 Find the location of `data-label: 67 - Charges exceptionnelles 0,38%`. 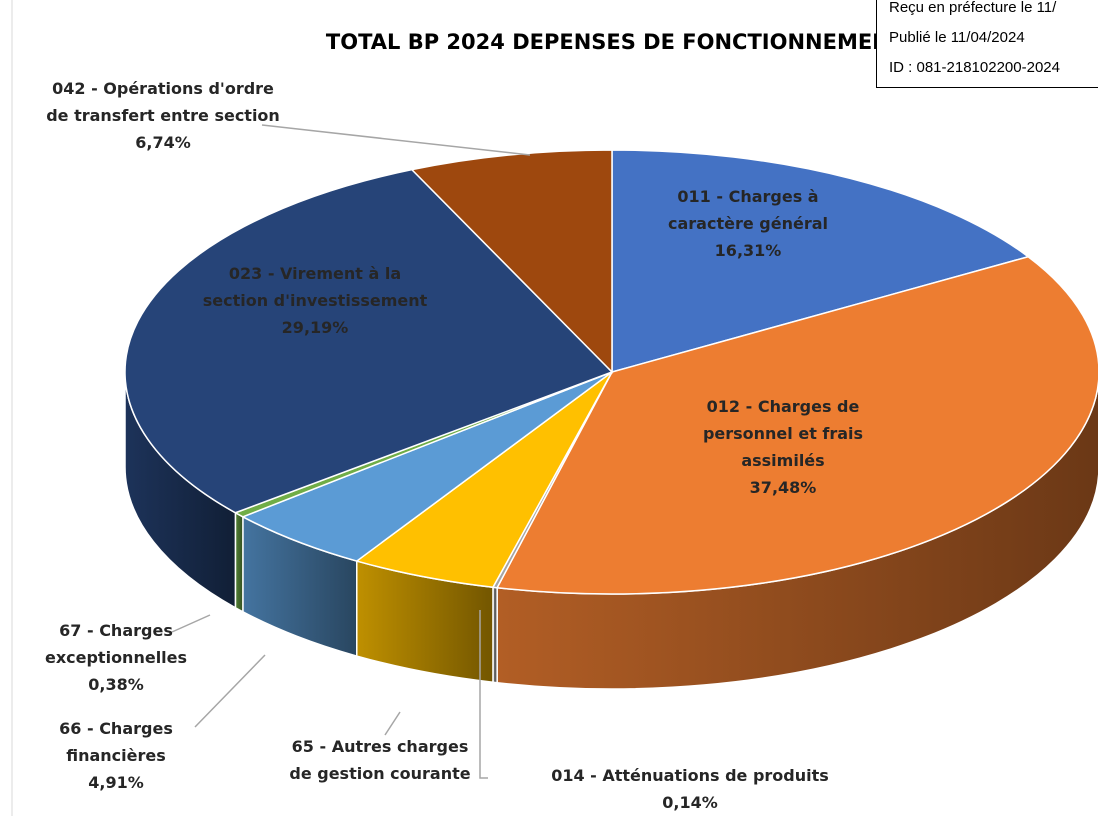

data-label: 67 - Charges exceptionnelles 0,38% is located at coordinates (116, 657).